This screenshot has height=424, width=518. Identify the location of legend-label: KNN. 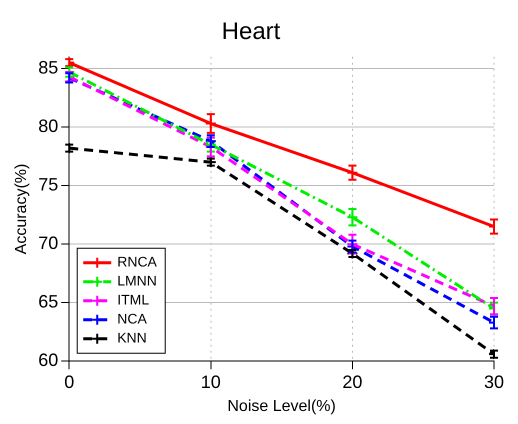
(132, 338).